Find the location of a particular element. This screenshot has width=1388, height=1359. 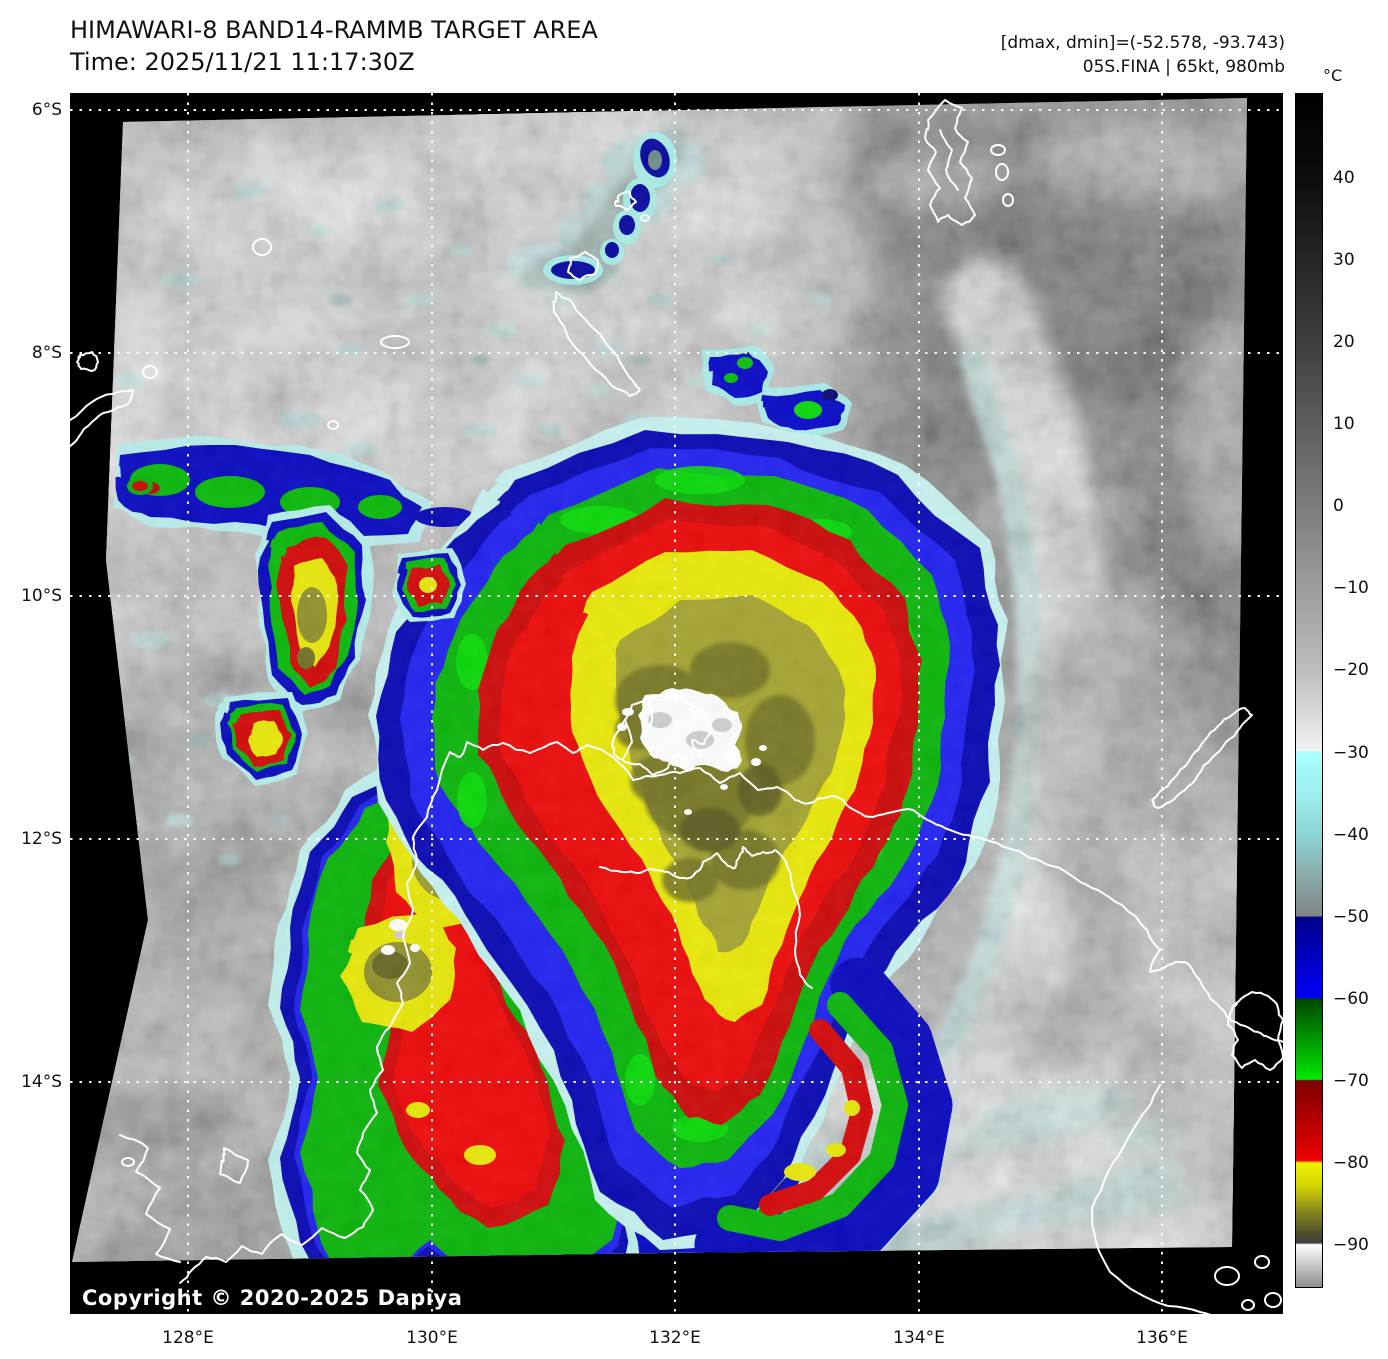

colorbar-tick-label: −20 is located at coordinates (1351, 670).